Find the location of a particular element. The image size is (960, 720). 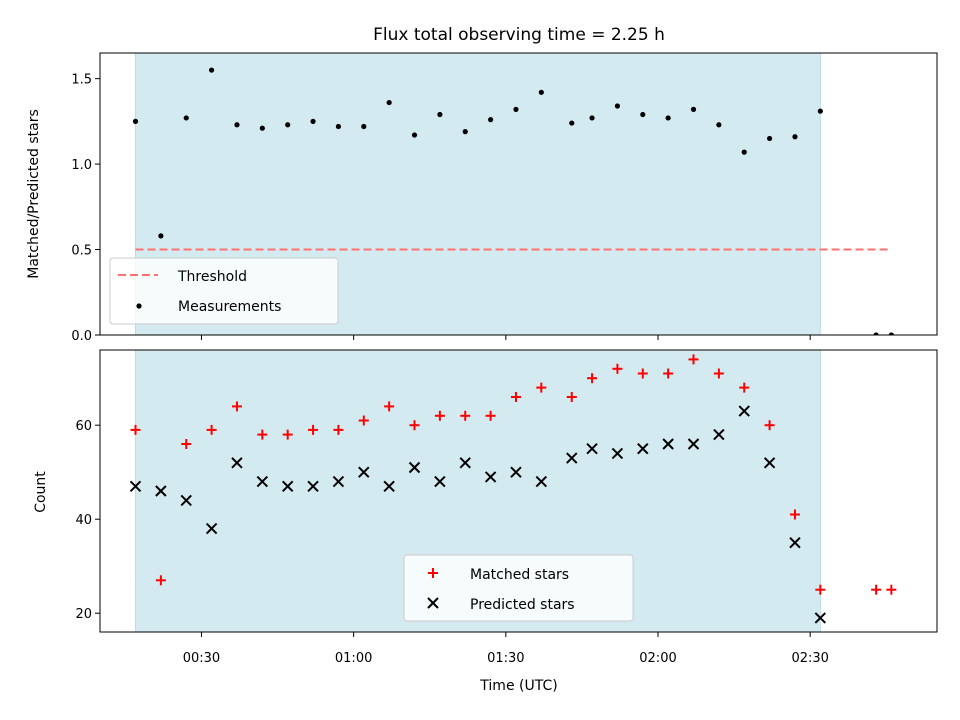

legend-measurement-swatch is located at coordinates (139, 306).